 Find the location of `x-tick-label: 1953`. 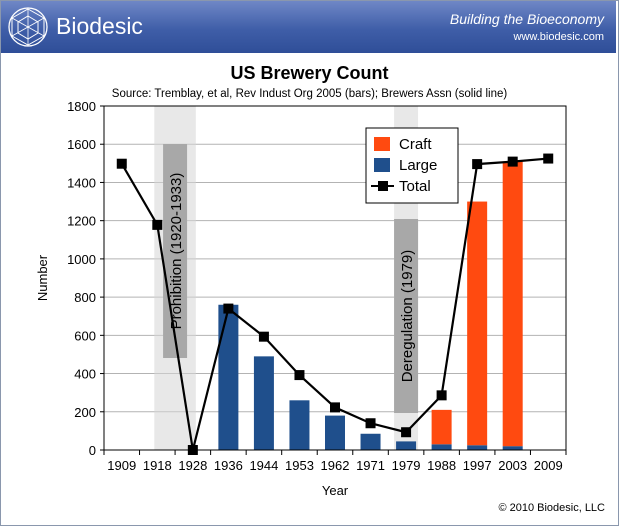

x-tick-label: 1953 is located at coordinates (299, 465).